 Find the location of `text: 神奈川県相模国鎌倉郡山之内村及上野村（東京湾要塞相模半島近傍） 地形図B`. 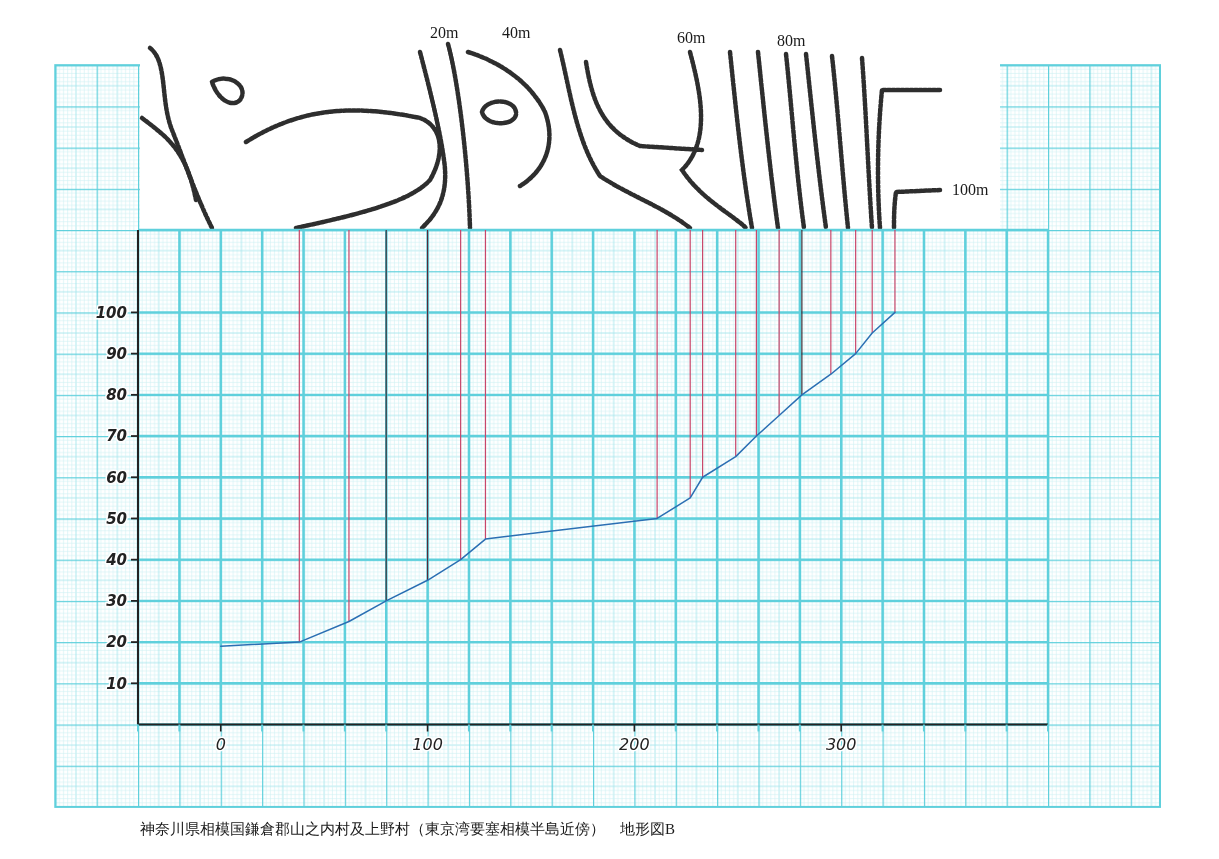

text: 神奈川県相模国鎌倉郡山之内村及上野村（東京湾要塞相模半島近傍） 地形図B is located at coordinates (408, 829).